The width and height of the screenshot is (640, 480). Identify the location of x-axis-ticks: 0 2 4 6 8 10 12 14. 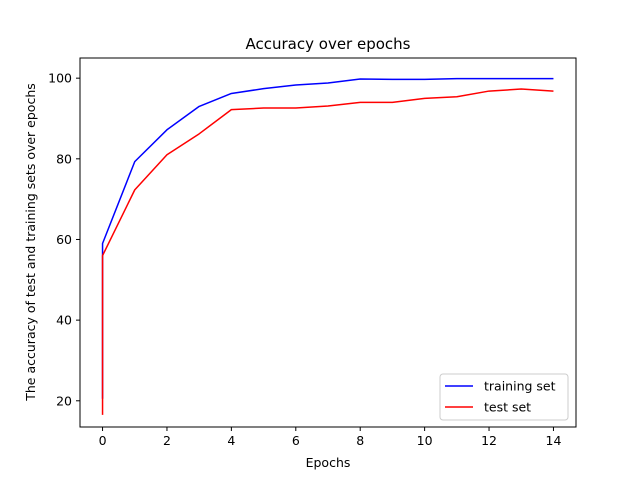
(330, 437).